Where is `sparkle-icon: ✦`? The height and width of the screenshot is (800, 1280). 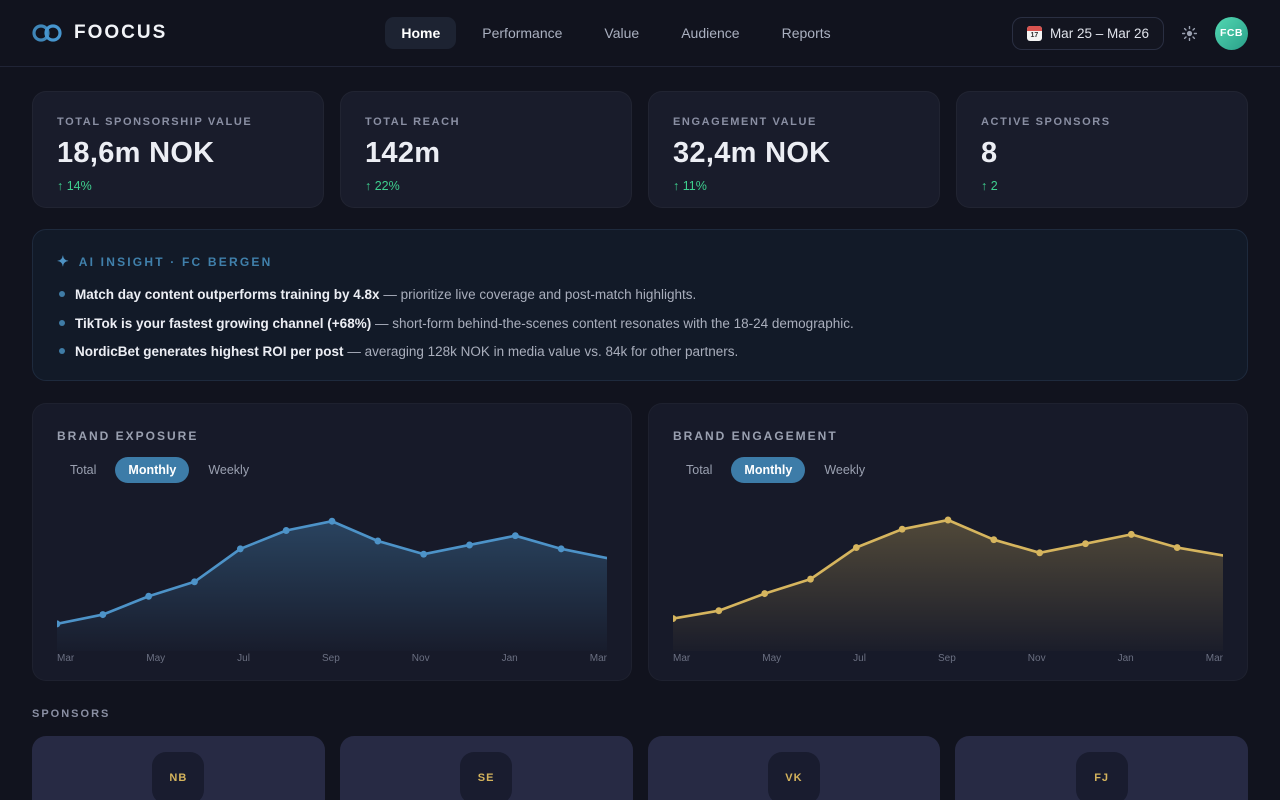
sparkle-icon: ✦ is located at coordinates (63, 261).